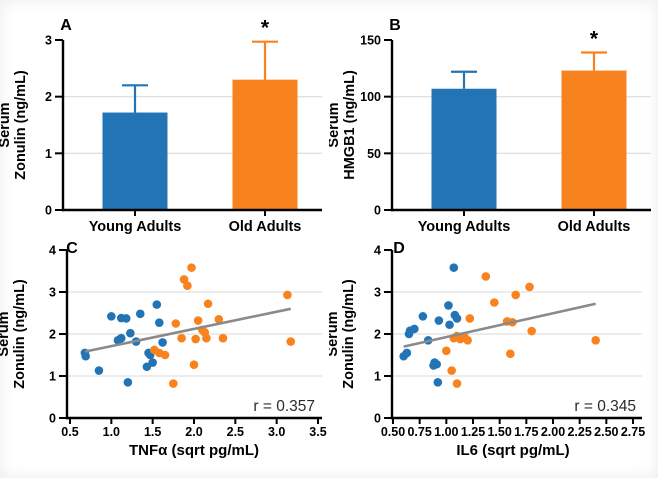 The height and width of the screenshot is (478, 658). Describe the element at coordinates (374, 154) in the screenshot. I see `y-tick-label: 50` at that location.